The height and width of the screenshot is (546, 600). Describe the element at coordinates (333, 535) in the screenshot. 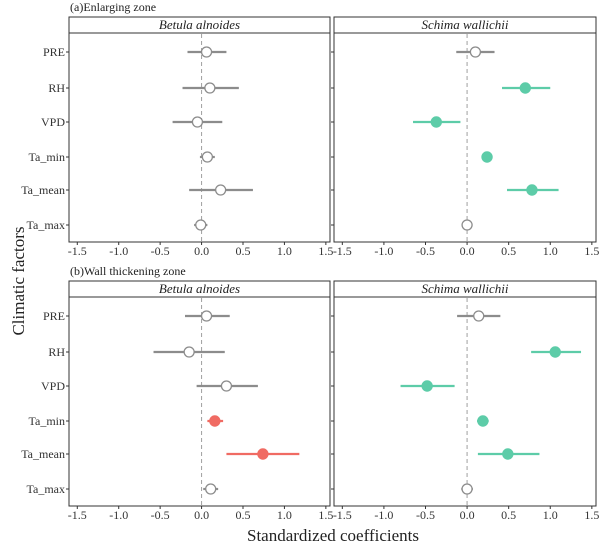

I see `x-axis-title: Standardized coefficients` at that location.